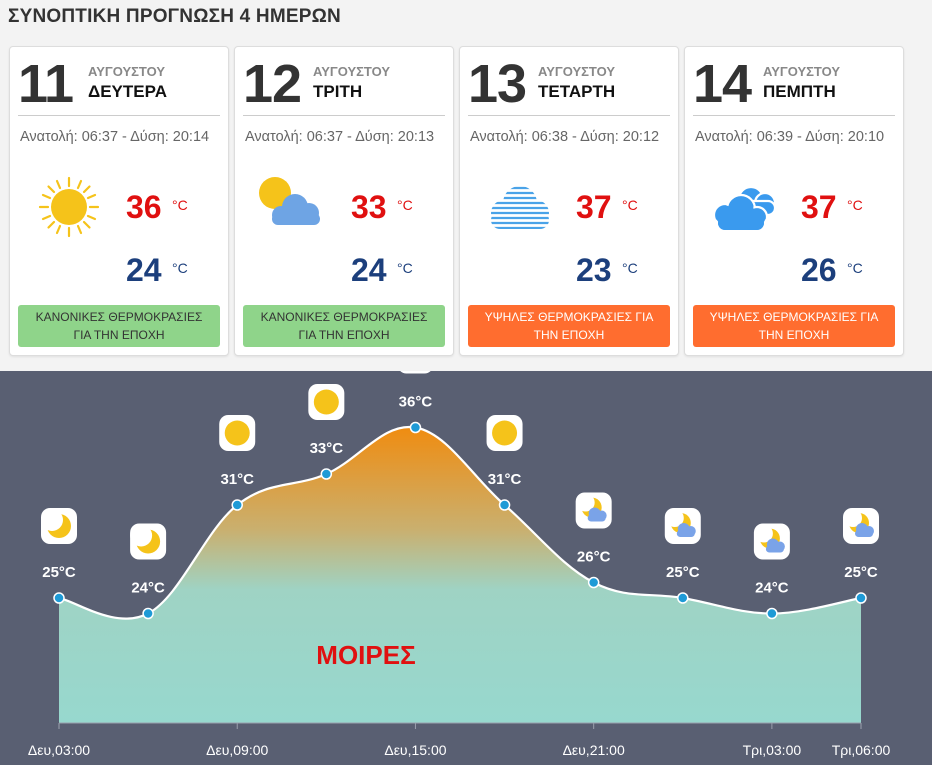 The height and width of the screenshot is (765, 932). I want to click on haze-icon, so click(519, 208).